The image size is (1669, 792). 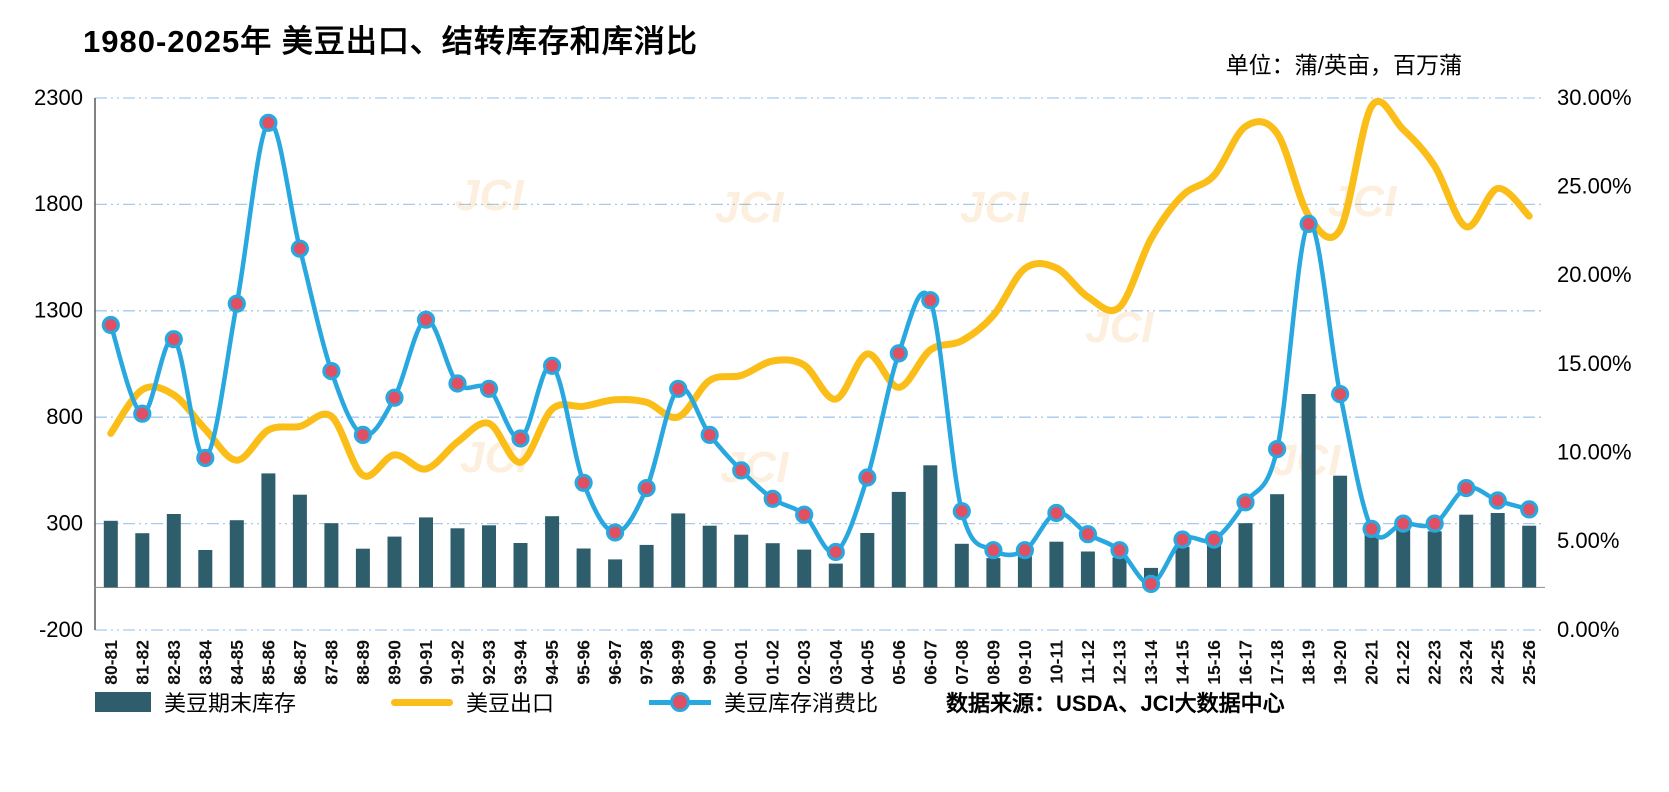 I want to click on left-tick-label: -200, so click(x=61, y=629).